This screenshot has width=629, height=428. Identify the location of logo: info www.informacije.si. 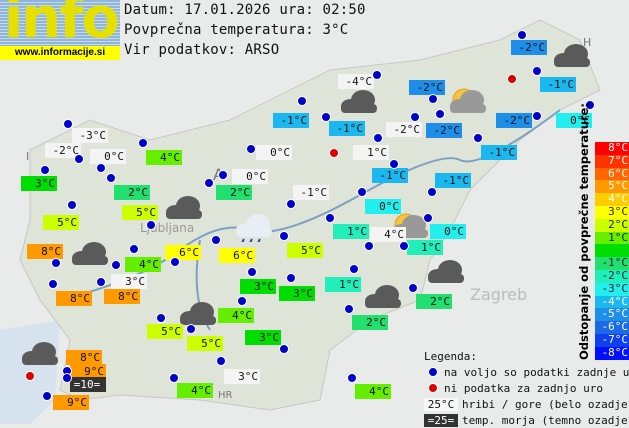
(60, 30).